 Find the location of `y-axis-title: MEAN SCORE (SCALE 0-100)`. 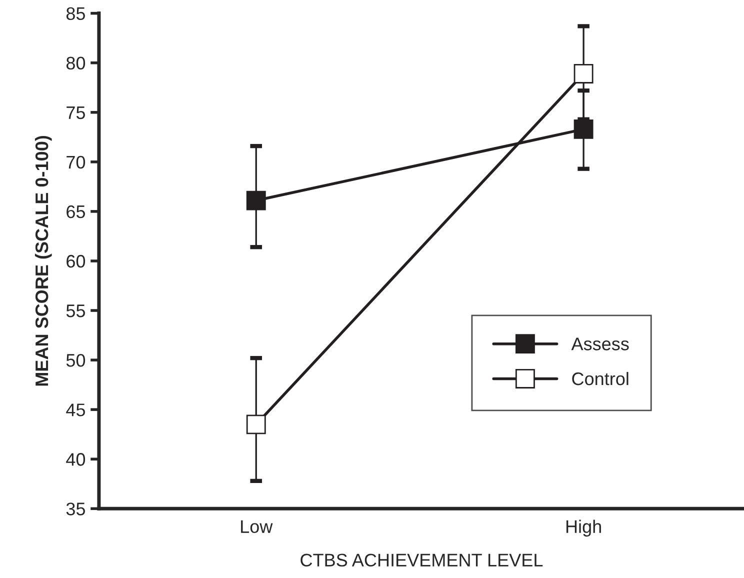

y-axis-title: MEAN SCORE (SCALE 0-100) is located at coordinates (43, 261).